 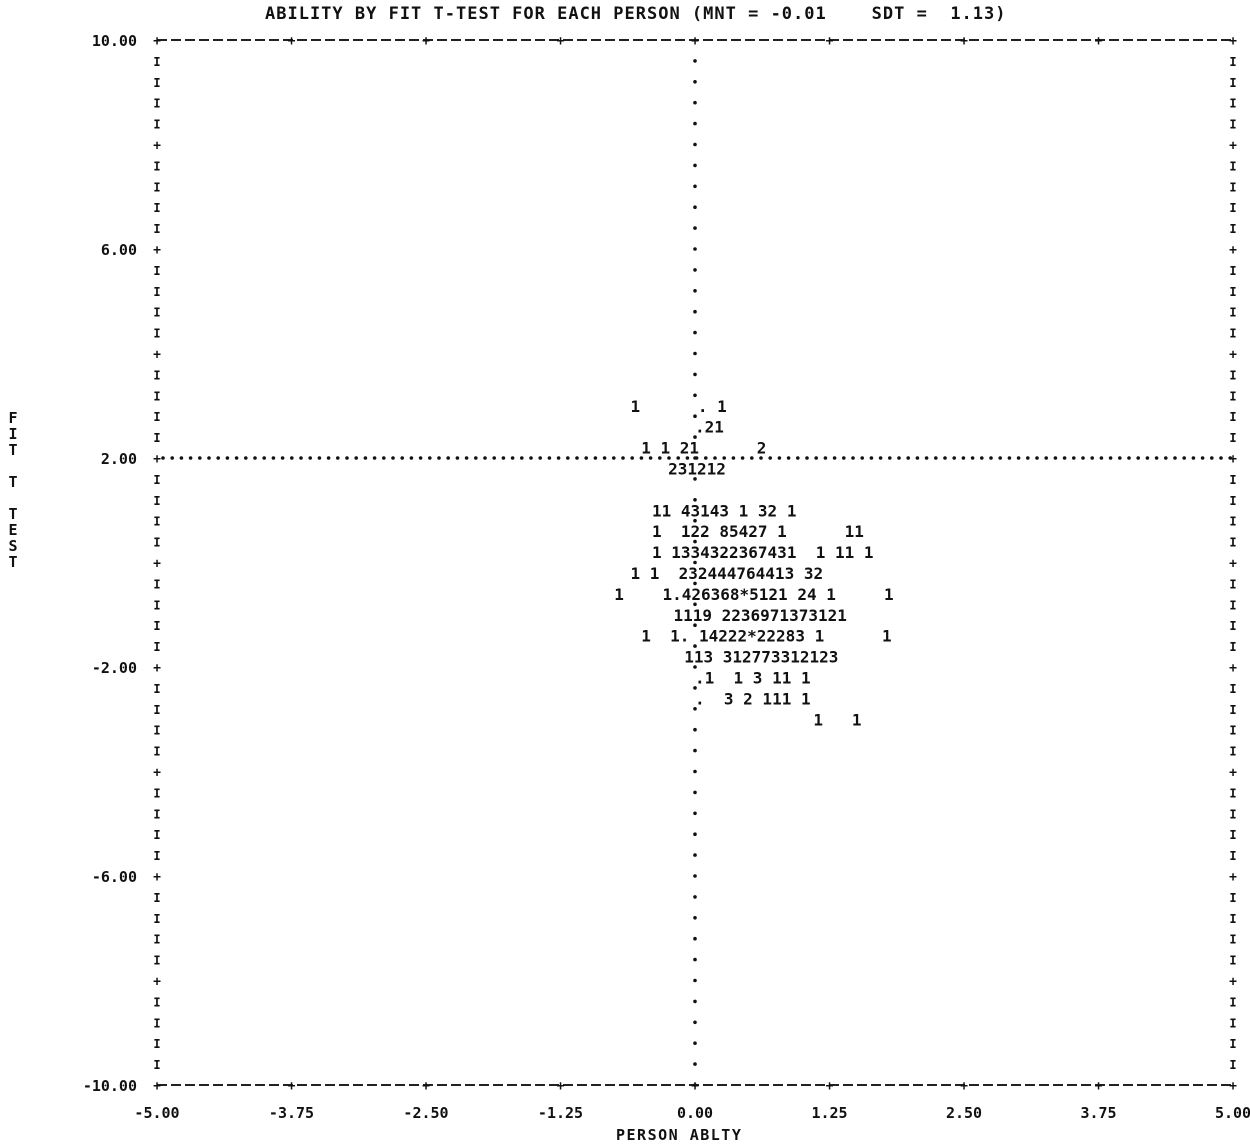 What do you see at coordinates (425, 1113) in the screenshot?
I see `x-tick-label: -2.50` at bounding box center [425, 1113].